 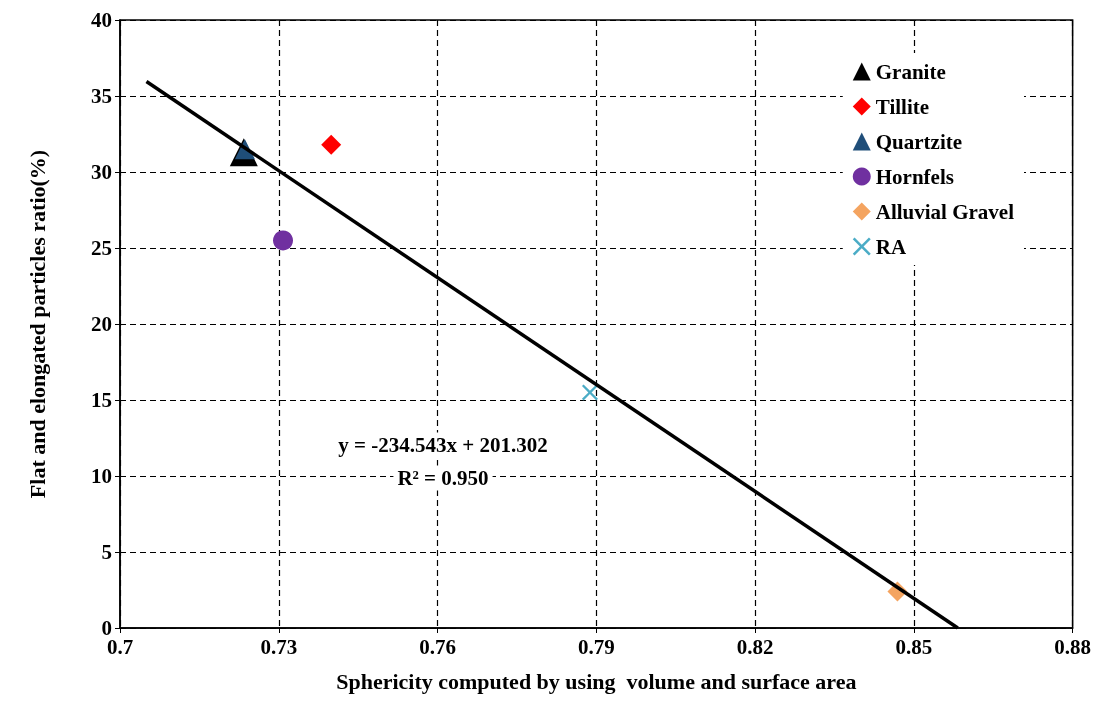 I want to click on y-tick-label: 35, so click(x=101, y=96).